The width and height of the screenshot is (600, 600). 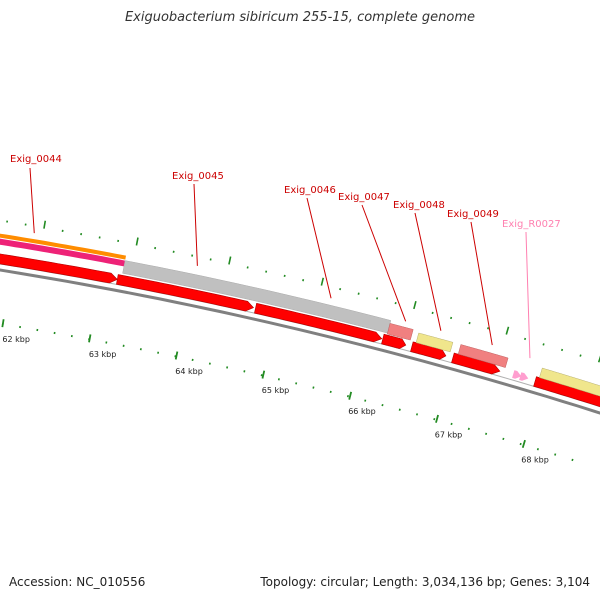 I want to click on gene-label: Exig_0048, so click(x=419, y=205).